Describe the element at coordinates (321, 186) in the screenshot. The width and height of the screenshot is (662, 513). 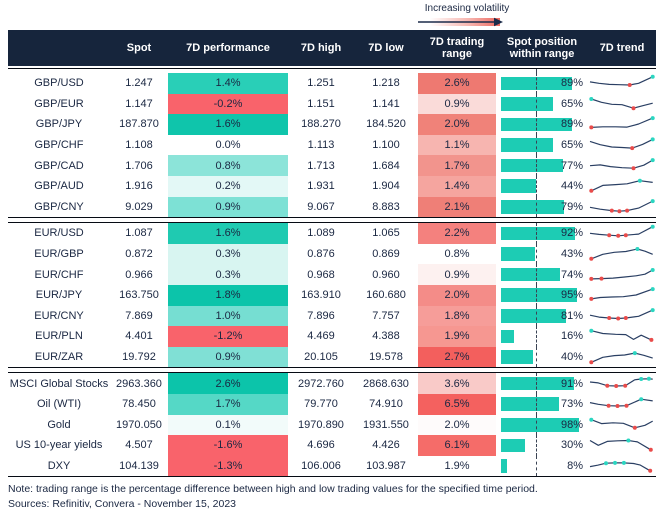
I see `high-value: 1.931` at that location.